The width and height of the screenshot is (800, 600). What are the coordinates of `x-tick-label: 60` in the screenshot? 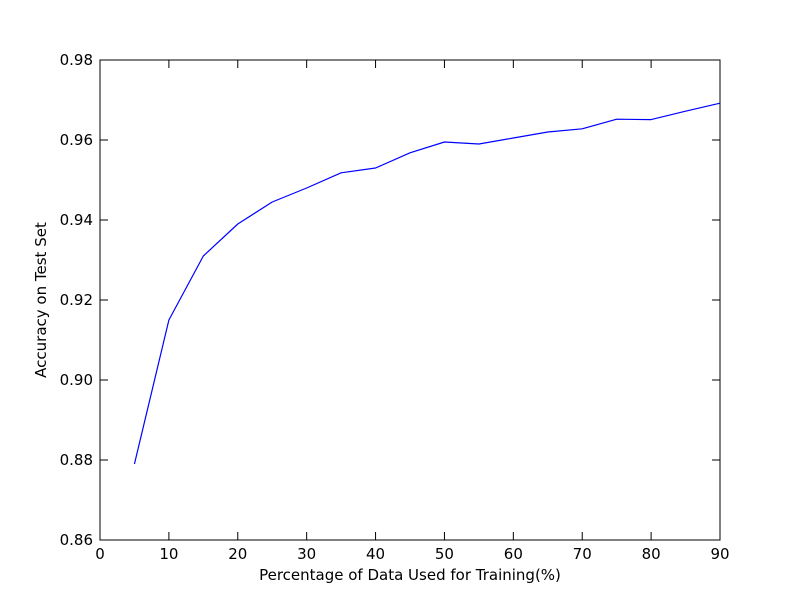 It's located at (513, 554).